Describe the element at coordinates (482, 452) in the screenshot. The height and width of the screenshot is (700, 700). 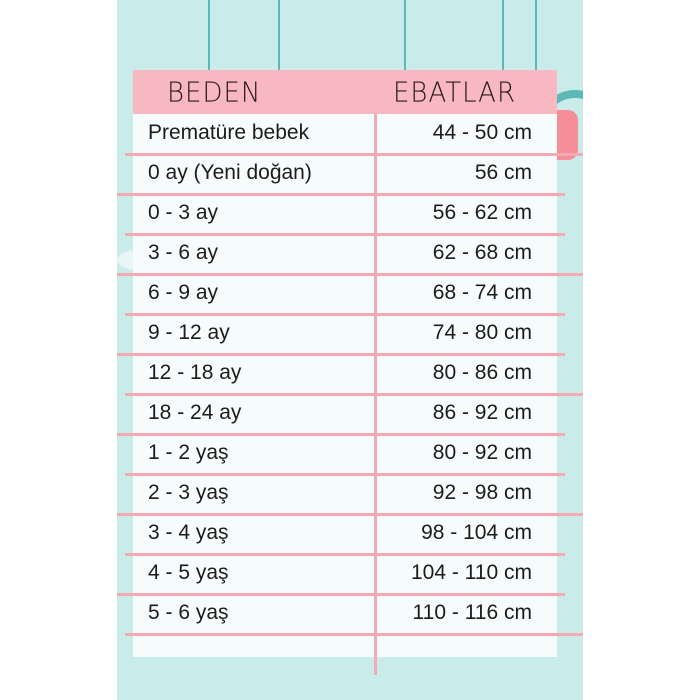
I see `range-cell: 80 - 92 cm` at that location.